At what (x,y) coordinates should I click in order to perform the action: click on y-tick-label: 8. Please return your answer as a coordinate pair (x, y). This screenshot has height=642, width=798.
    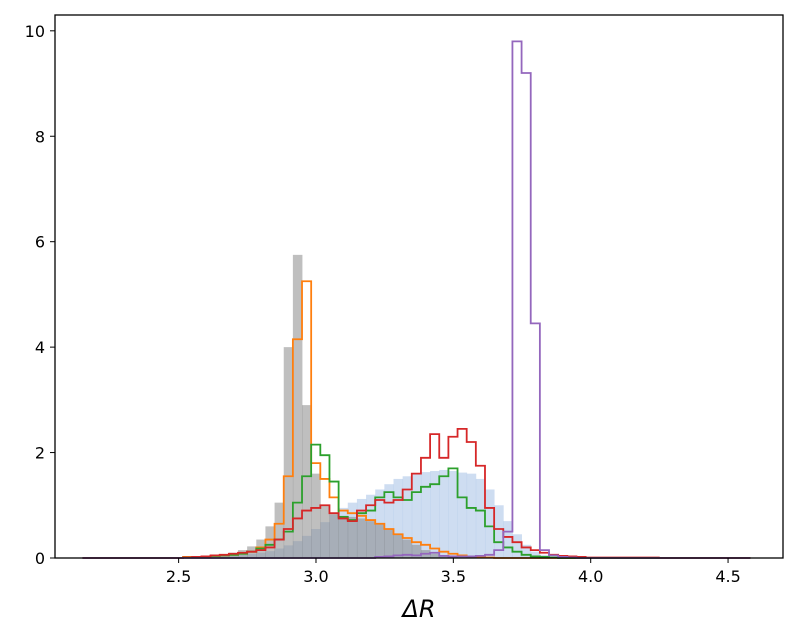
    Looking at the image, I should click on (40, 136).